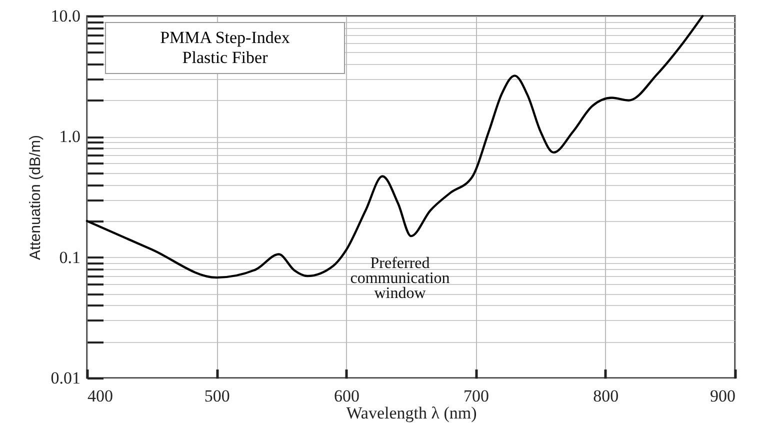 This screenshot has height=423, width=768. What do you see at coordinates (69, 257) in the screenshot?
I see `y-tick-label: 0.1` at bounding box center [69, 257].